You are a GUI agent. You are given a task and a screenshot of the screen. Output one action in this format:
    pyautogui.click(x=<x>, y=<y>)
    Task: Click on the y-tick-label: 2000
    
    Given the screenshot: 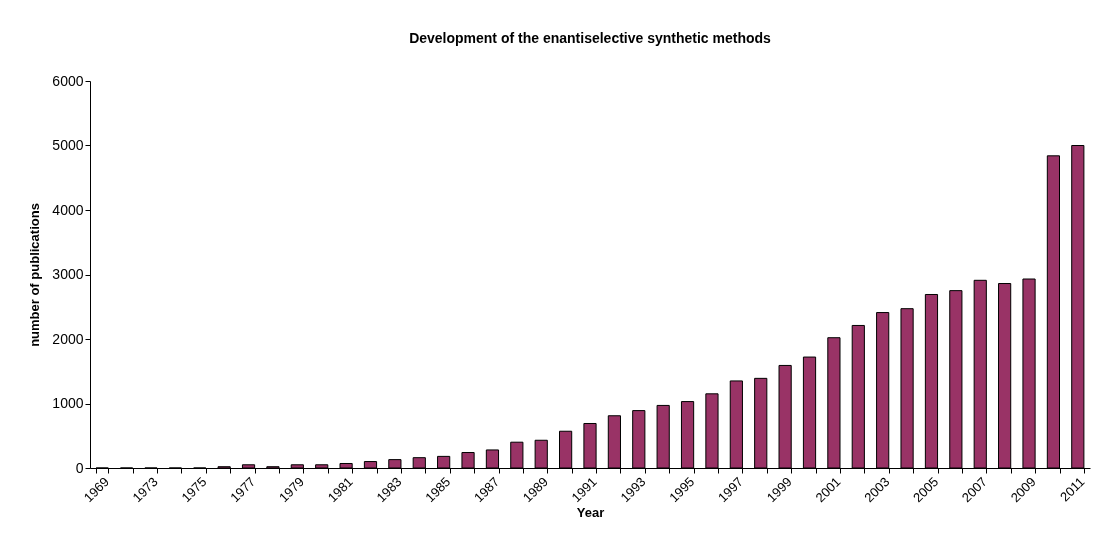 What is the action you would take?
    pyautogui.click(x=68, y=338)
    